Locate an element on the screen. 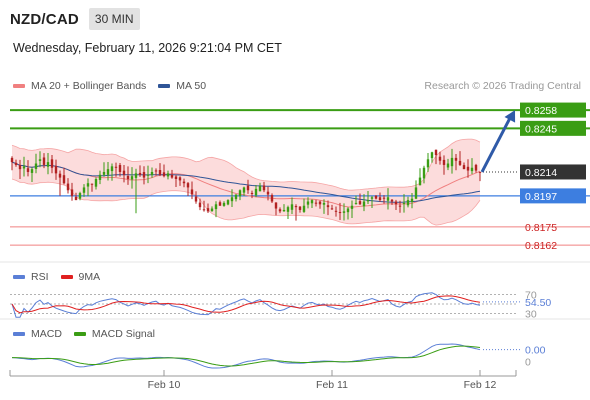  main-legend: MA 20 + Bollinger Bands MA 50 is located at coordinates (109, 86).